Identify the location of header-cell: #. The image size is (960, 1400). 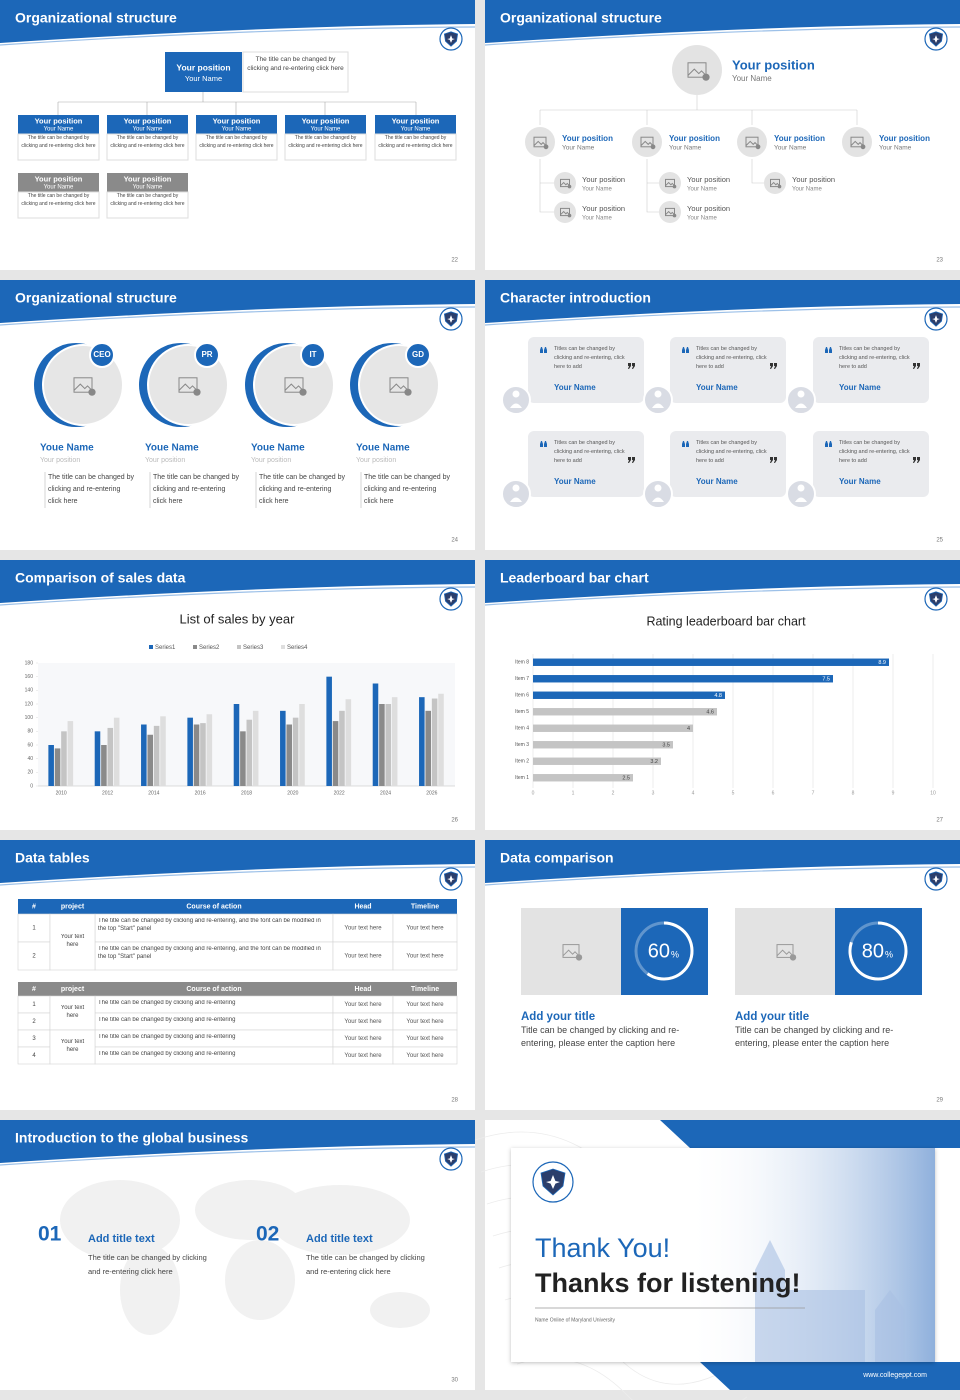
(34, 989).